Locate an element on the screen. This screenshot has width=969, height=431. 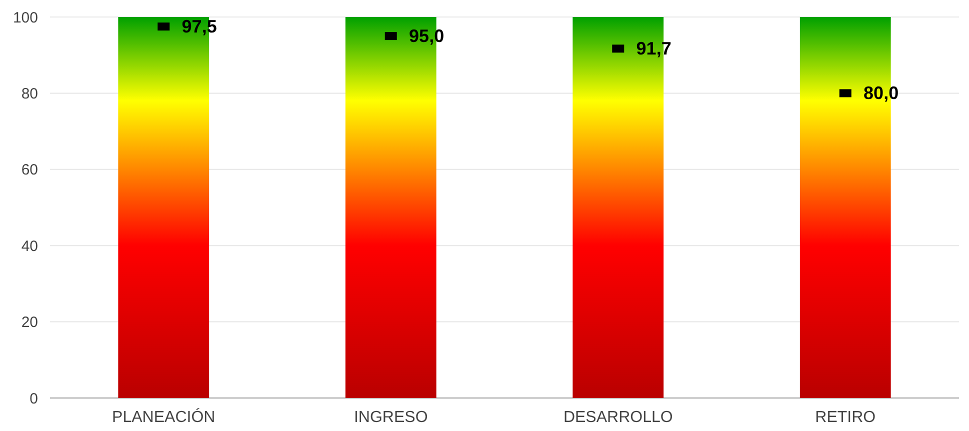
y-tick-label: 60 is located at coordinates (29, 170).